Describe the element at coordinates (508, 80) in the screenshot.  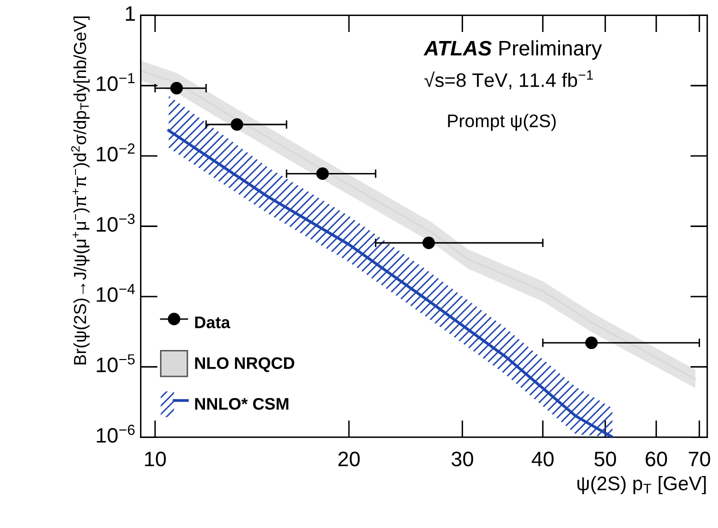
I see `annotation: √s=8 TeV, 11.4 fb$^{−1}$` at that location.